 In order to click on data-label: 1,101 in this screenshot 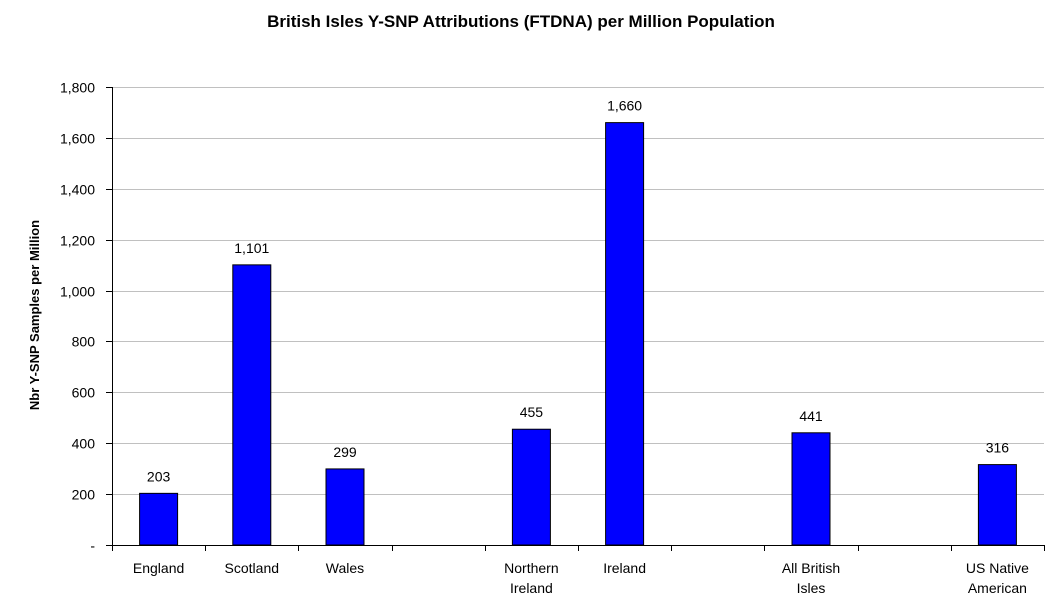, I will do `click(251, 248)`.